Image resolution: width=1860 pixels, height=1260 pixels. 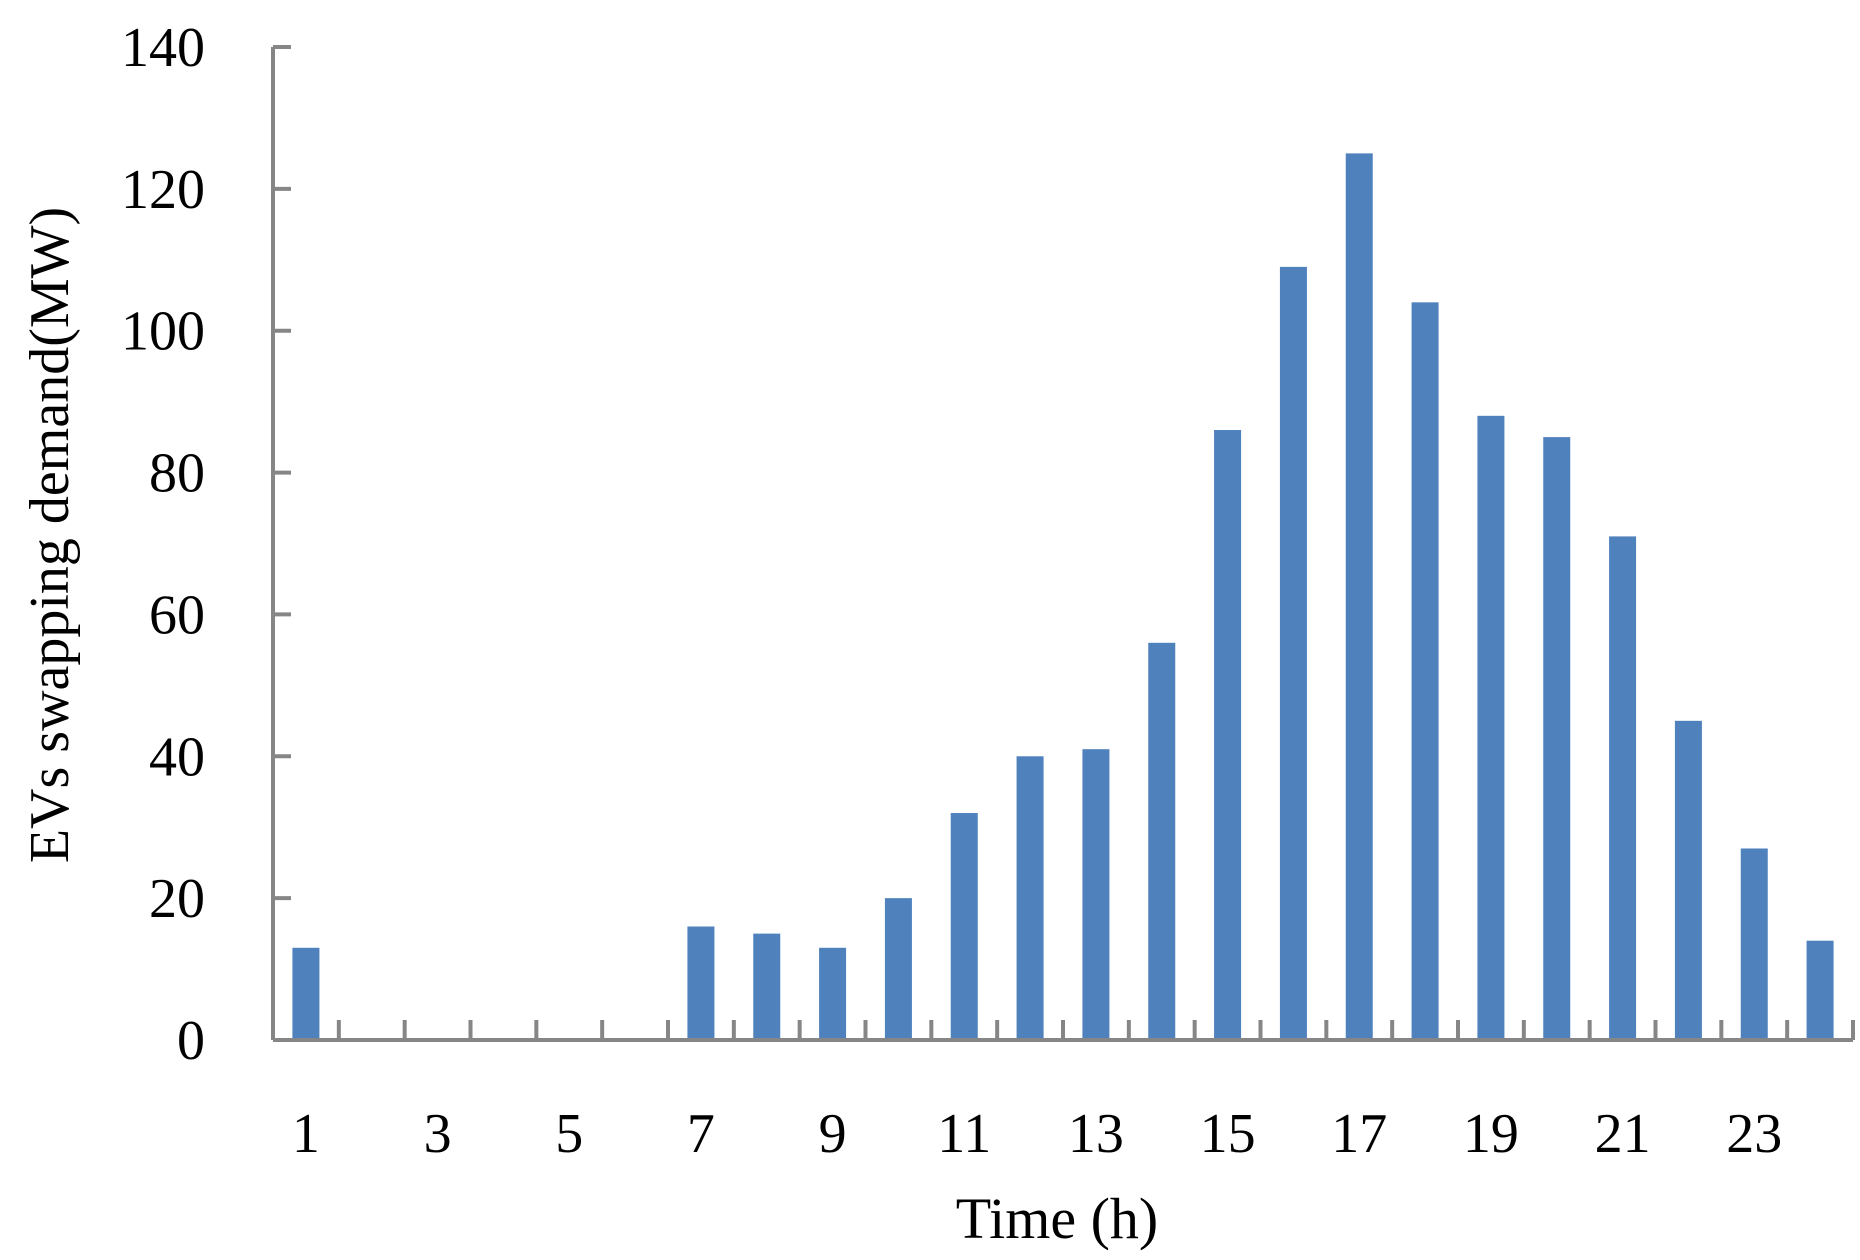 What do you see at coordinates (177, 899) in the screenshot?
I see `y-tick-label: 20` at bounding box center [177, 899].